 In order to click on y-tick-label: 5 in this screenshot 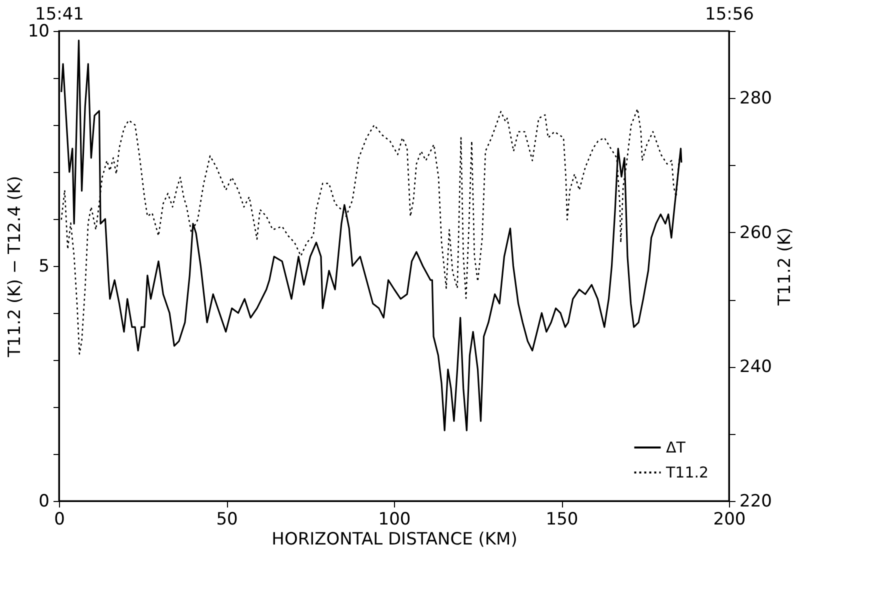, I will do `click(44, 266)`.